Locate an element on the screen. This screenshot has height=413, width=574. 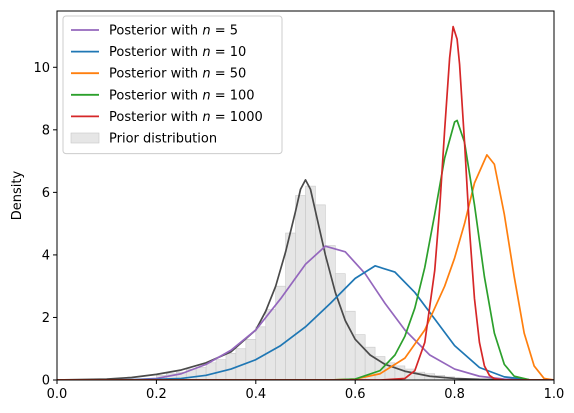
x-tick-label: 0.0 is located at coordinates (57, 394).